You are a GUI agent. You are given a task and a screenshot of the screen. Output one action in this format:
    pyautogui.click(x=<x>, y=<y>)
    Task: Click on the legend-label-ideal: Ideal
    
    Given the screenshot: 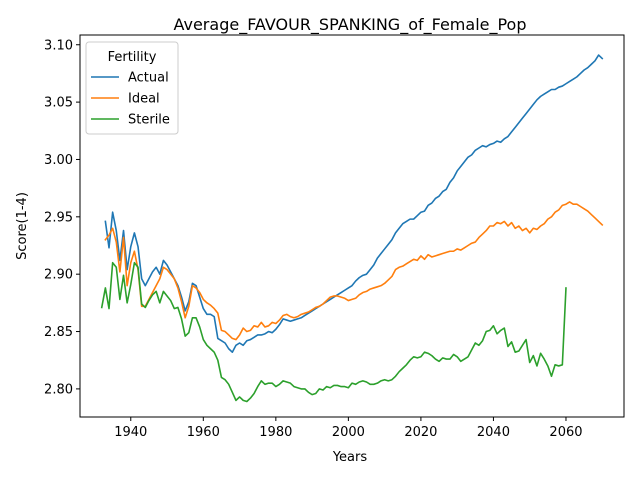 What is the action you would take?
    pyautogui.click(x=144, y=99)
    